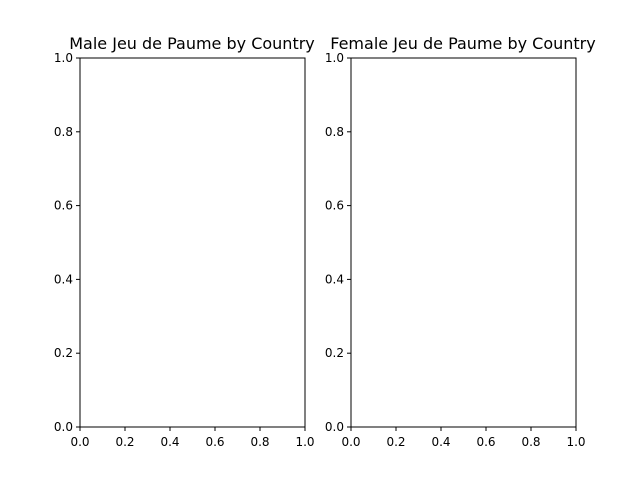 Image resolution: width=640 pixels, height=480 pixels. What do you see at coordinates (63, 206) in the screenshot?
I see `male-chart-y-tick-label: 0.6` at bounding box center [63, 206].